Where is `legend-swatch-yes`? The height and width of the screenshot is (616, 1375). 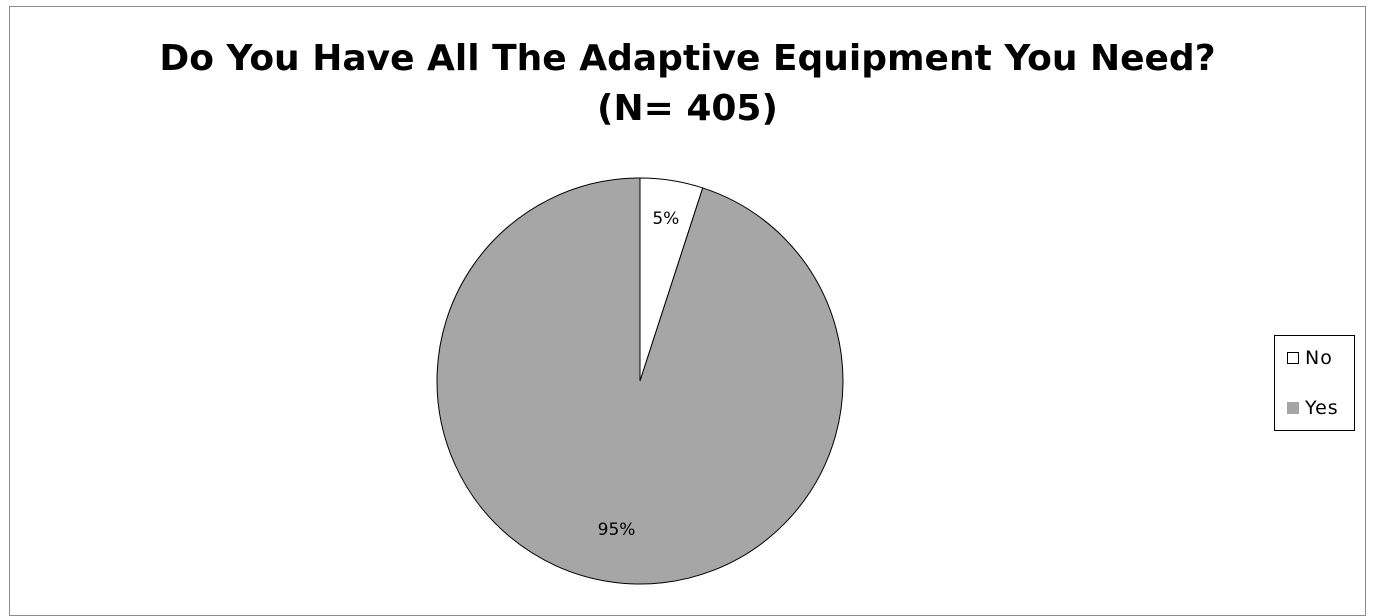 legend-swatch-yes is located at coordinates (1293, 408).